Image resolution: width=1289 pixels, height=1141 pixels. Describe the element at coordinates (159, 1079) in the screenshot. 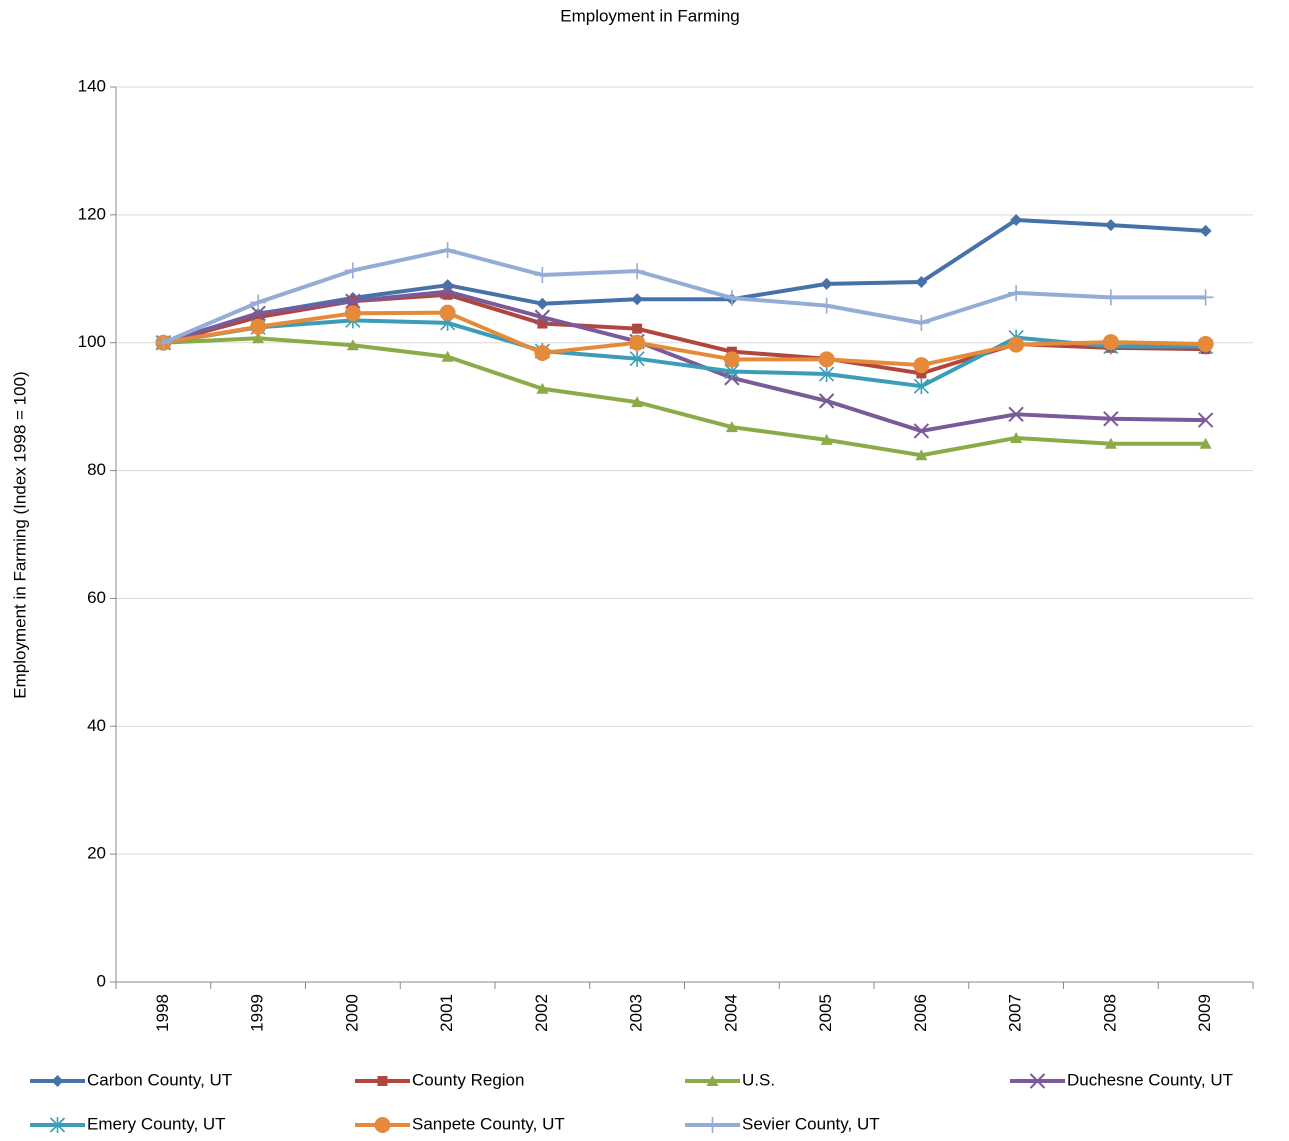

I see `legend-label: Carbon County, UT` at that location.